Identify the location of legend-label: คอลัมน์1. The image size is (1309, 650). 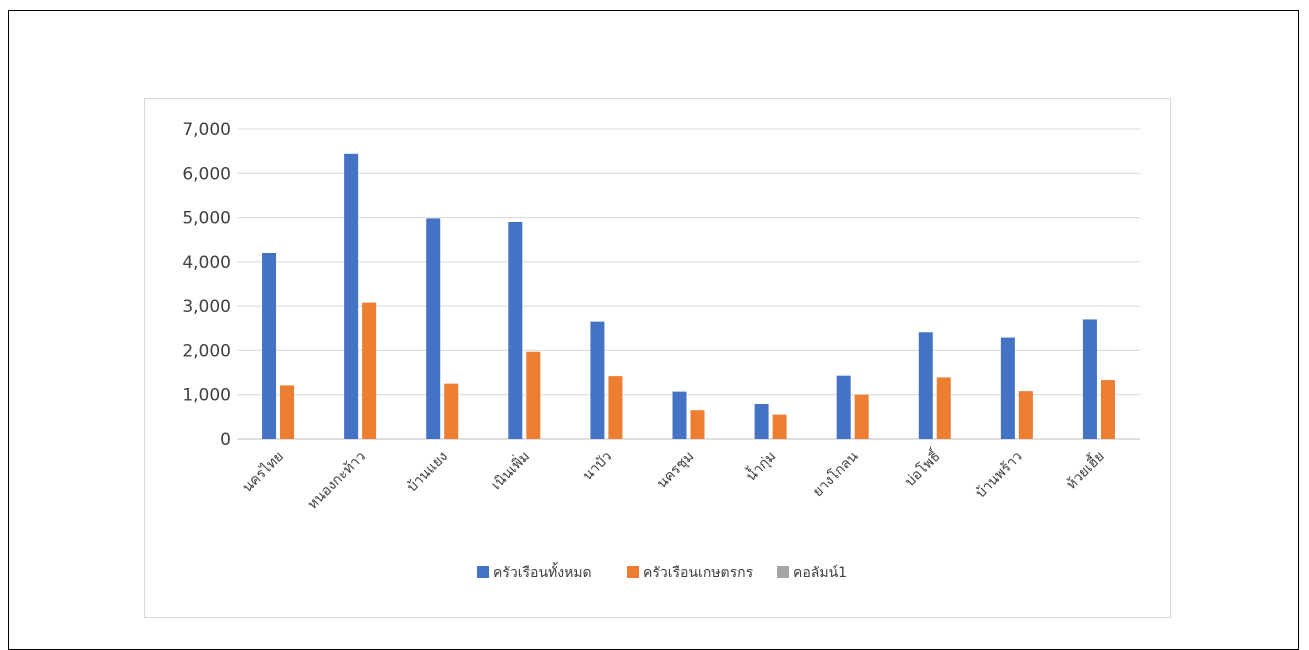
(820, 572).